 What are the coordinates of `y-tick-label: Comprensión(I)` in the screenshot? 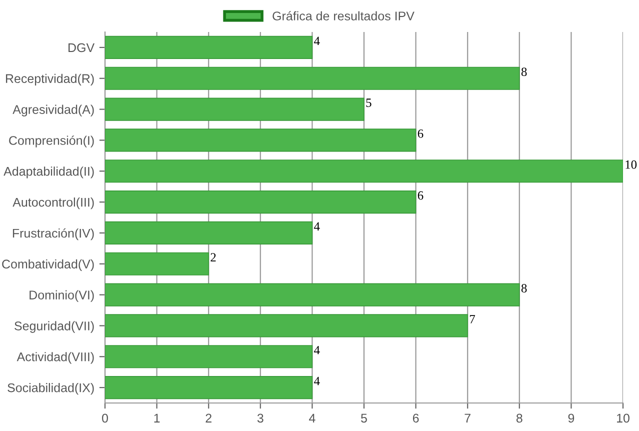 It's located at (51, 142).